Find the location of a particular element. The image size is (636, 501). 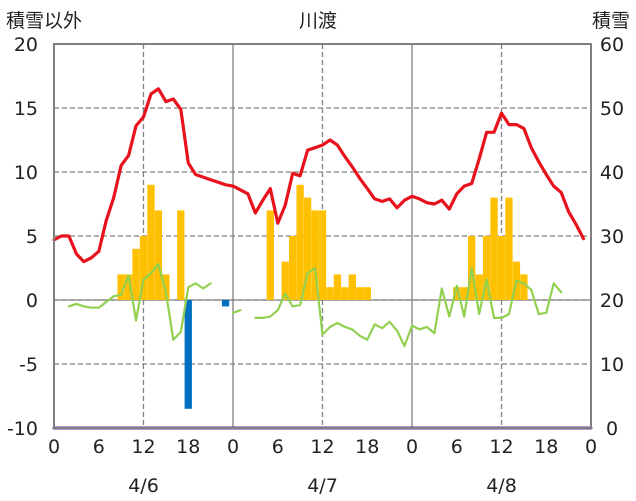

left-tick-label: 0 is located at coordinates (32, 301).